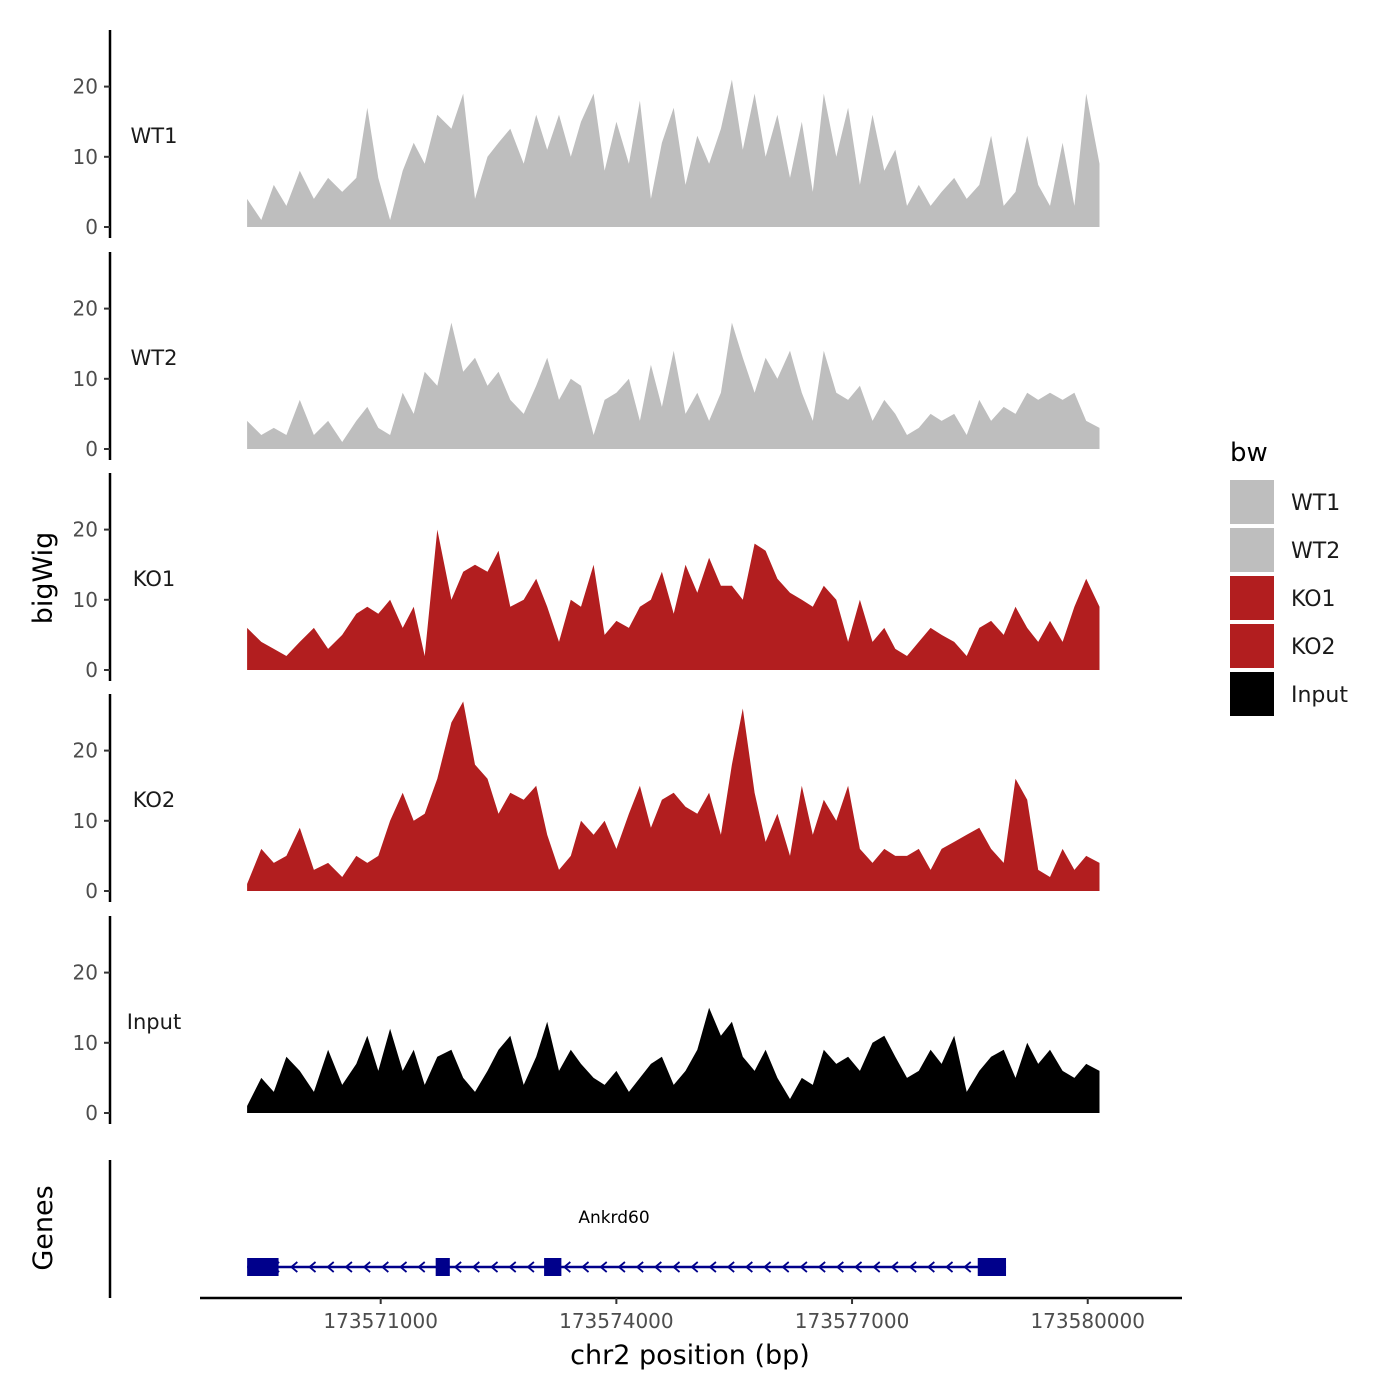  I want to click on x-tick-label: 173571000, so click(380, 1321).